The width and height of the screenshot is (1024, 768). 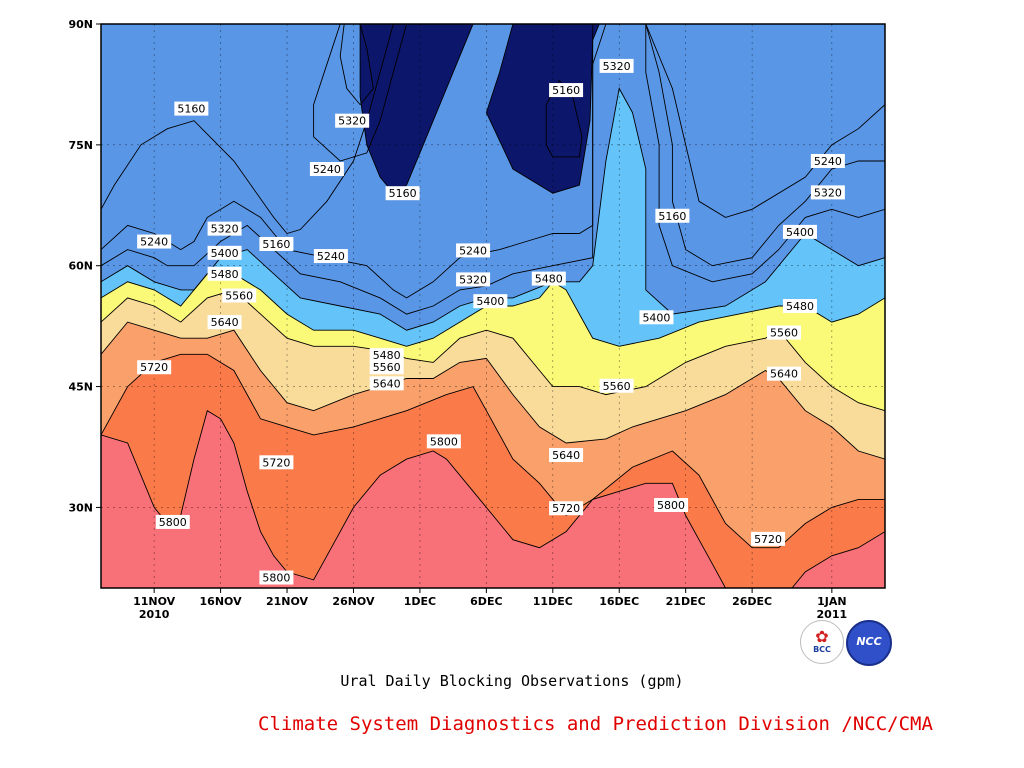 What do you see at coordinates (752, 601) in the screenshot?
I see `x-tick-label-9: 26DEC` at bounding box center [752, 601].